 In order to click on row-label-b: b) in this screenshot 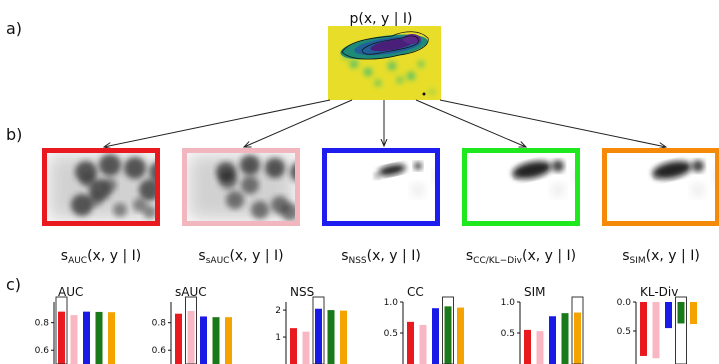, I will do `click(14, 134)`.